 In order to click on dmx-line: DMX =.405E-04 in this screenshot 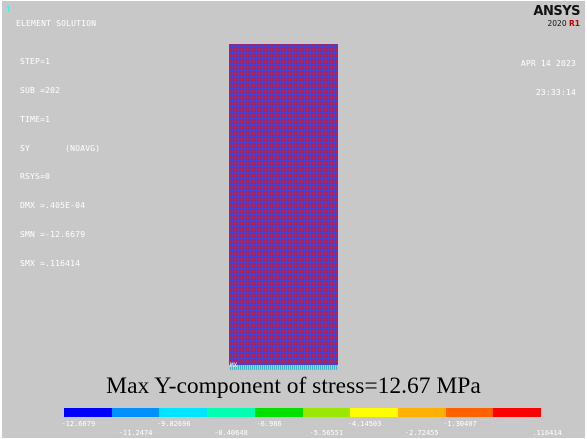, I will do `click(53, 206)`.